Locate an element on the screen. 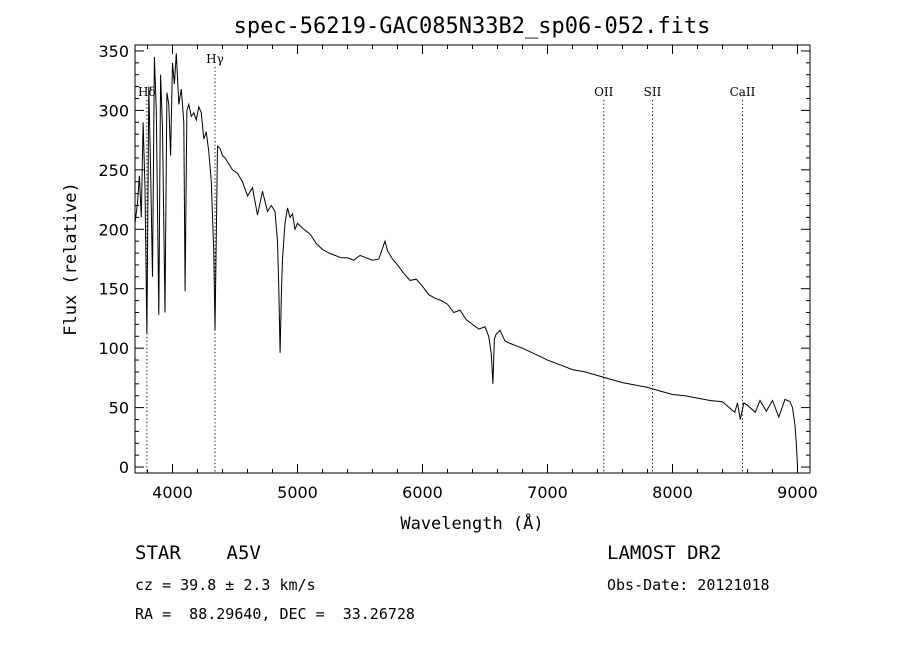  obs-date: Obs-Date: 20121018 is located at coordinates (688, 585).